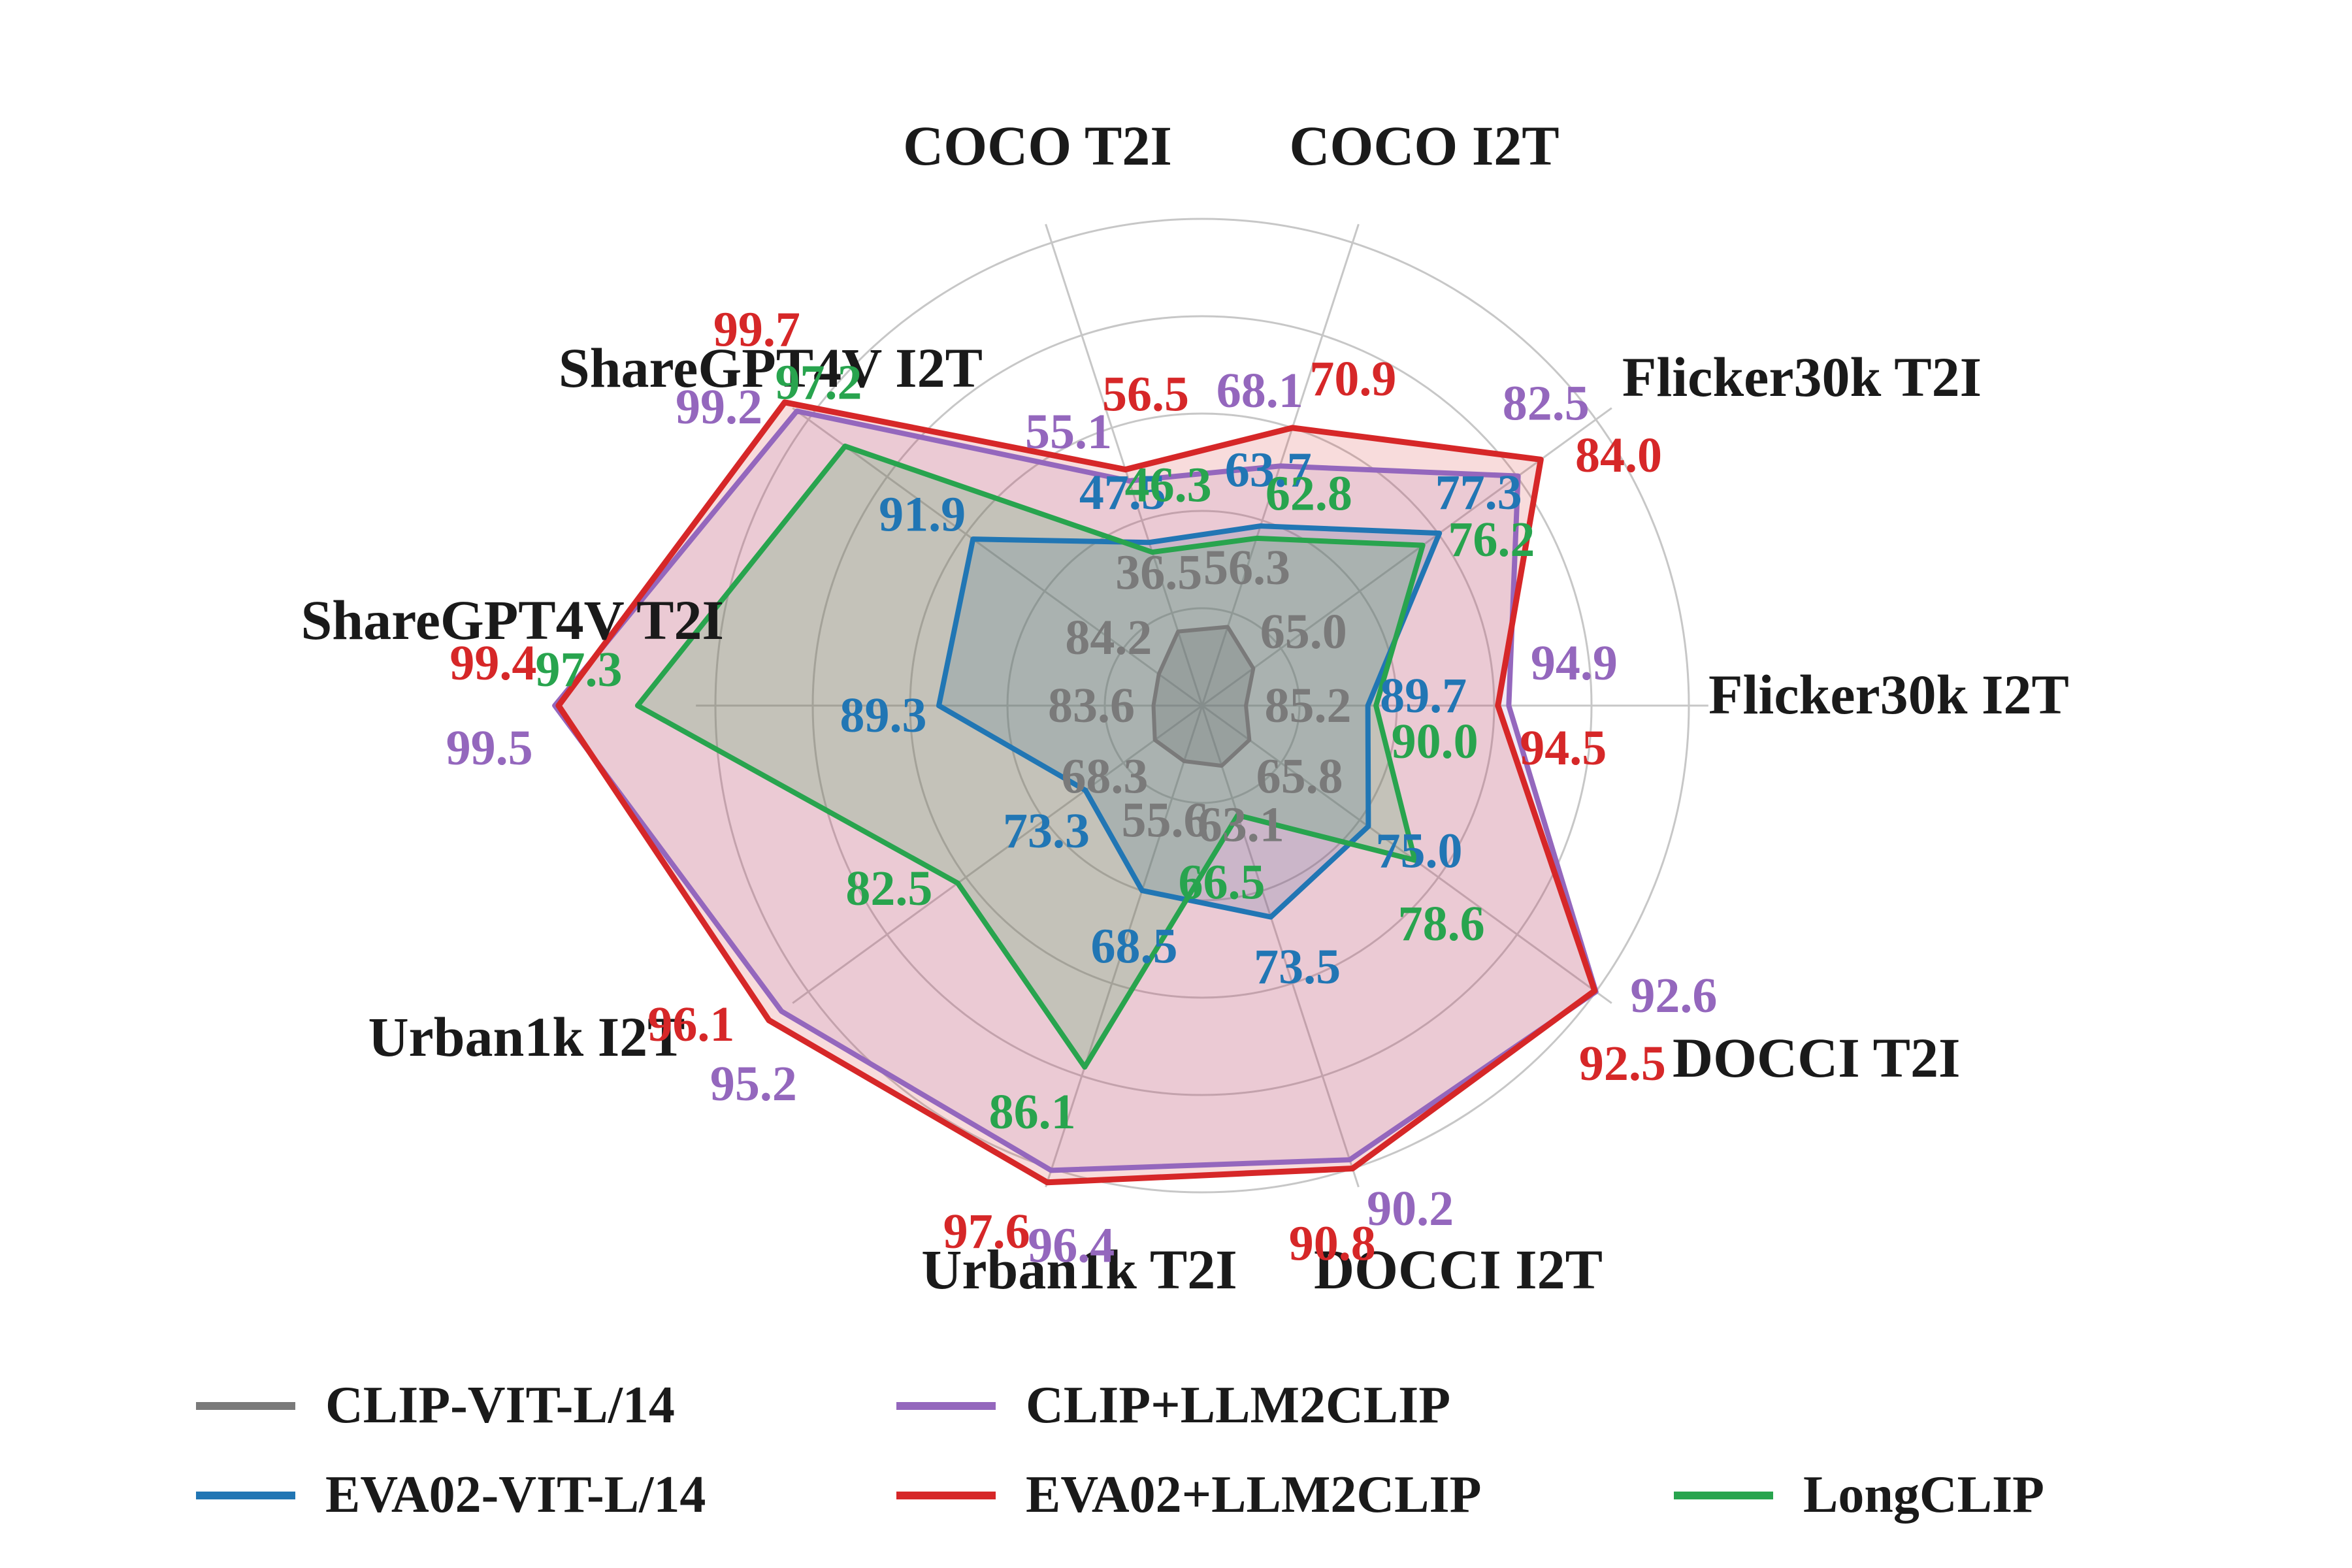 The width and height of the screenshot is (2352, 1568). Describe the element at coordinates (1478, 492) in the screenshot. I see `value-label: 77.3` at that location.